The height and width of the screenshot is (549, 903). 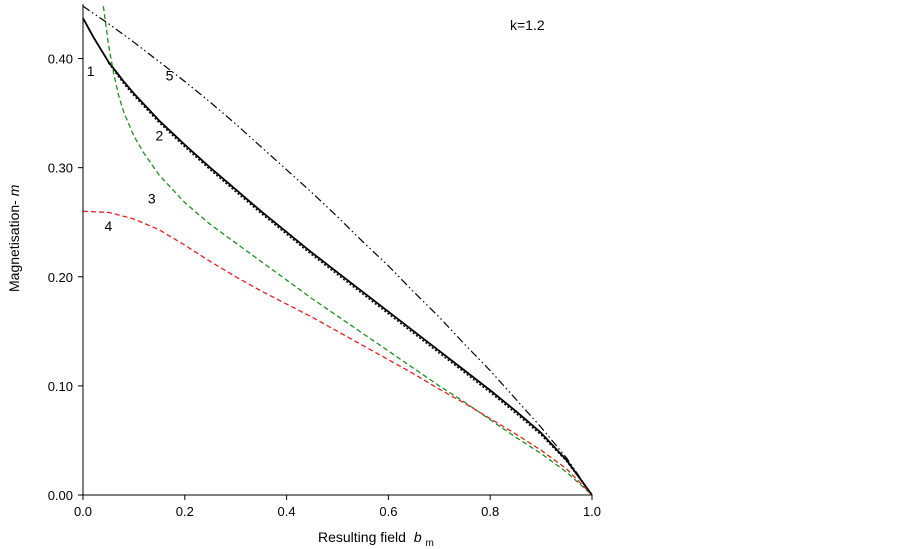 What do you see at coordinates (60, 495) in the screenshot?
I see `y-tick-label: 0.00` at bounding box center [60, 495].